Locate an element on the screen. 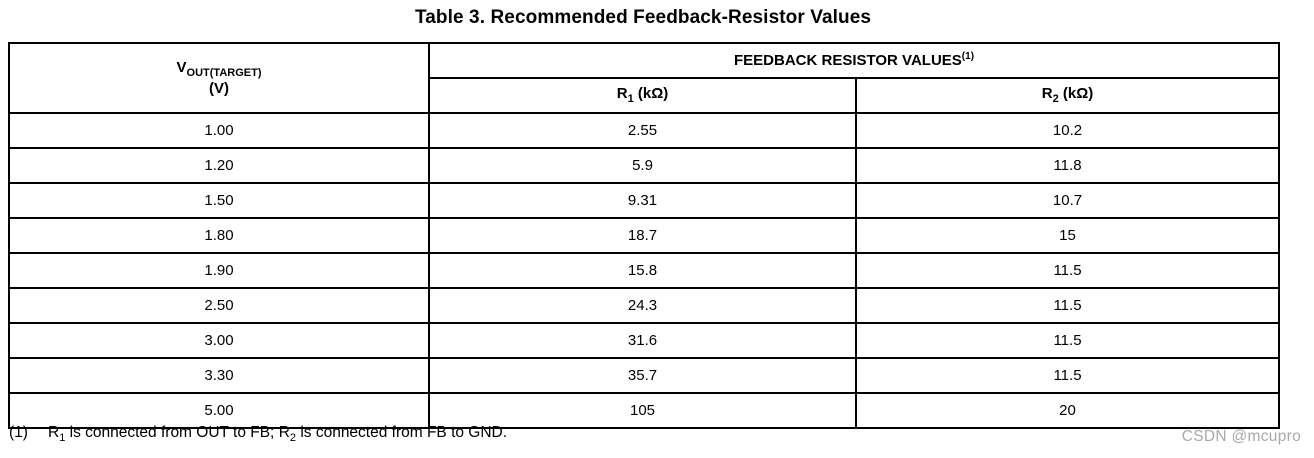  header-row-2: R1 (kΩ) R2 (kΩ) is located at coordinates (645, 95).